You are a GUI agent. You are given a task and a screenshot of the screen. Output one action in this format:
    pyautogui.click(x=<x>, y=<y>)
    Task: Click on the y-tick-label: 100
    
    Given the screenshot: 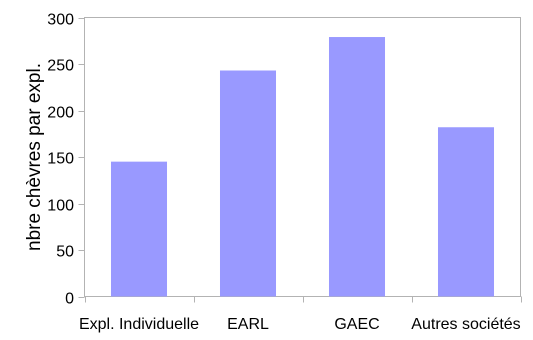 What is the action you would take?
    pyautogui.click(x=60, y=206)
    